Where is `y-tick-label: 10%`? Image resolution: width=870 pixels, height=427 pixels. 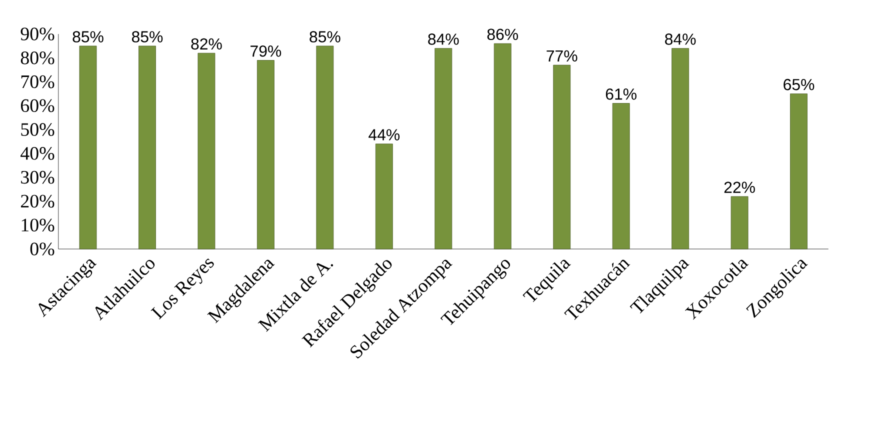 y-tick-label: 10% is located at coordinates (38, 225).